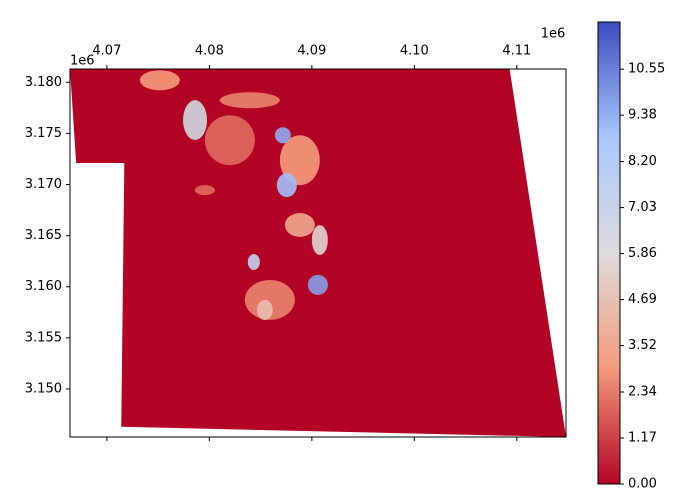 Image resolution: width=696 pixels, height=499 pixels. Describe the element at coordinates (82, 61) in the screenshot. I see `y-offset-label: 1e6` at that location.